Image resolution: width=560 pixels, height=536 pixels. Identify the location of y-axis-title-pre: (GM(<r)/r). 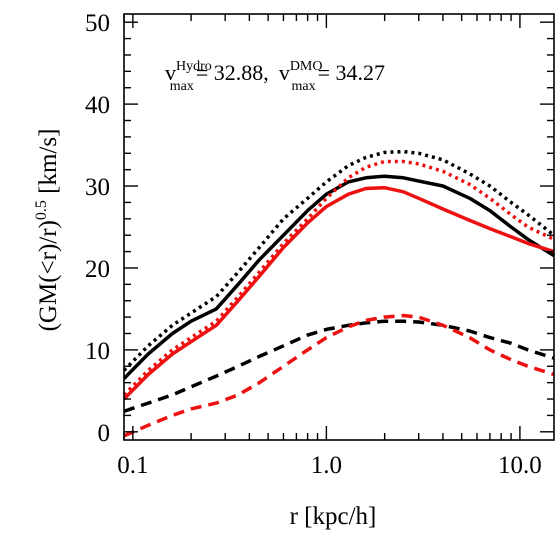
(48, 275).